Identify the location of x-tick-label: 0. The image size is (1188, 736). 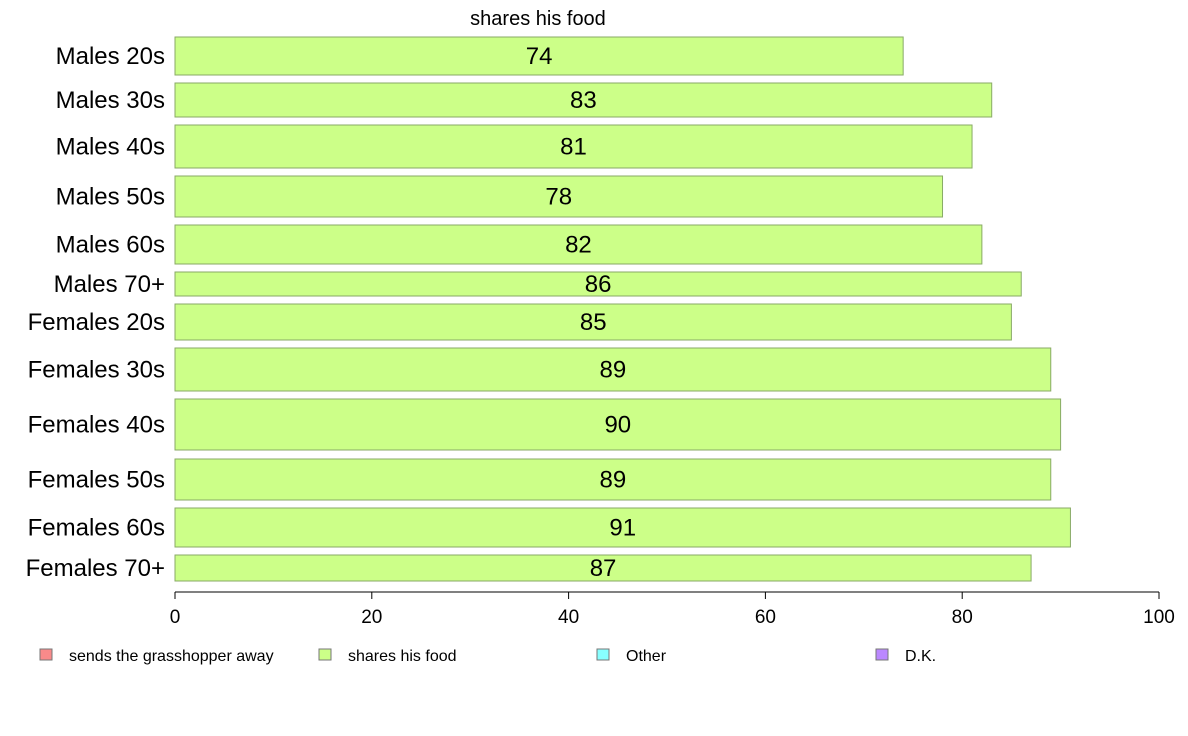
(175, 617).